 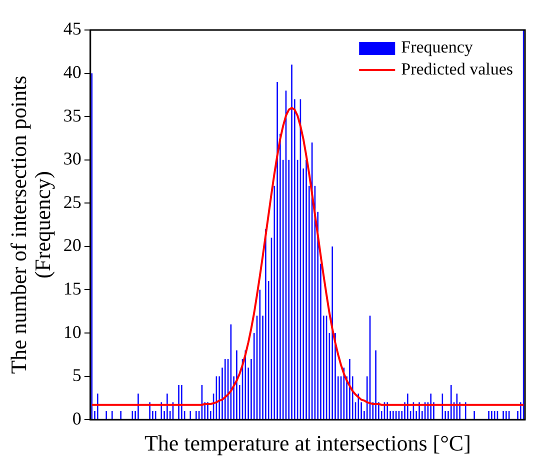 What do you see at coordinates (77, 375) in the screenshot?
I see `y-tick-label: 5` at bounding box center [77, 375].